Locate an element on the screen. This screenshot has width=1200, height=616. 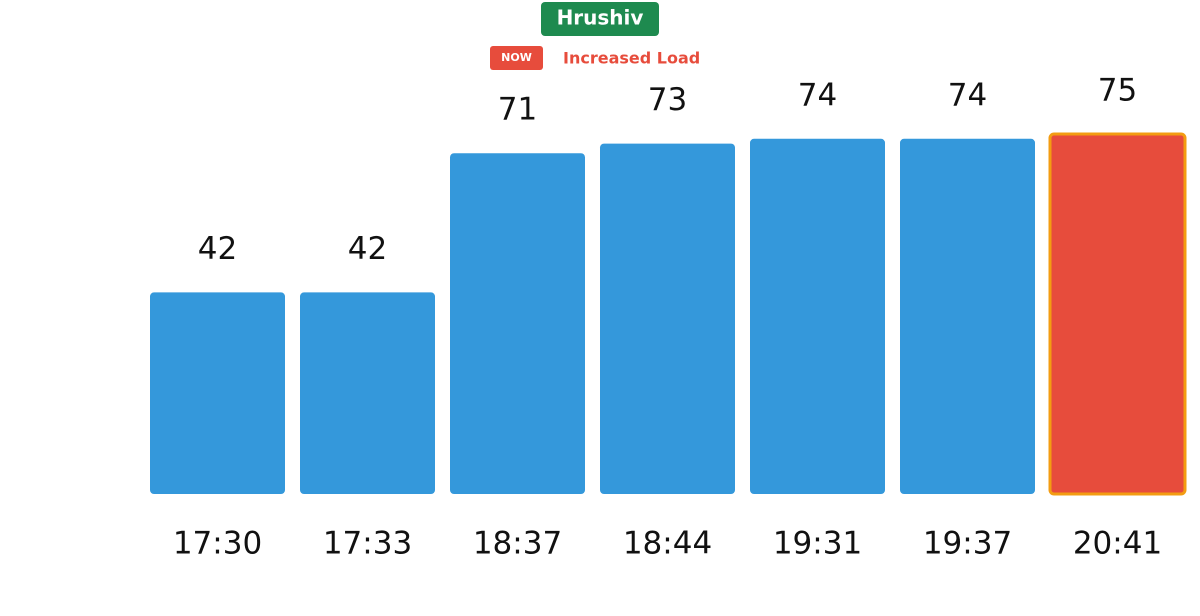
now-badge is located at coordinates (516, 58).